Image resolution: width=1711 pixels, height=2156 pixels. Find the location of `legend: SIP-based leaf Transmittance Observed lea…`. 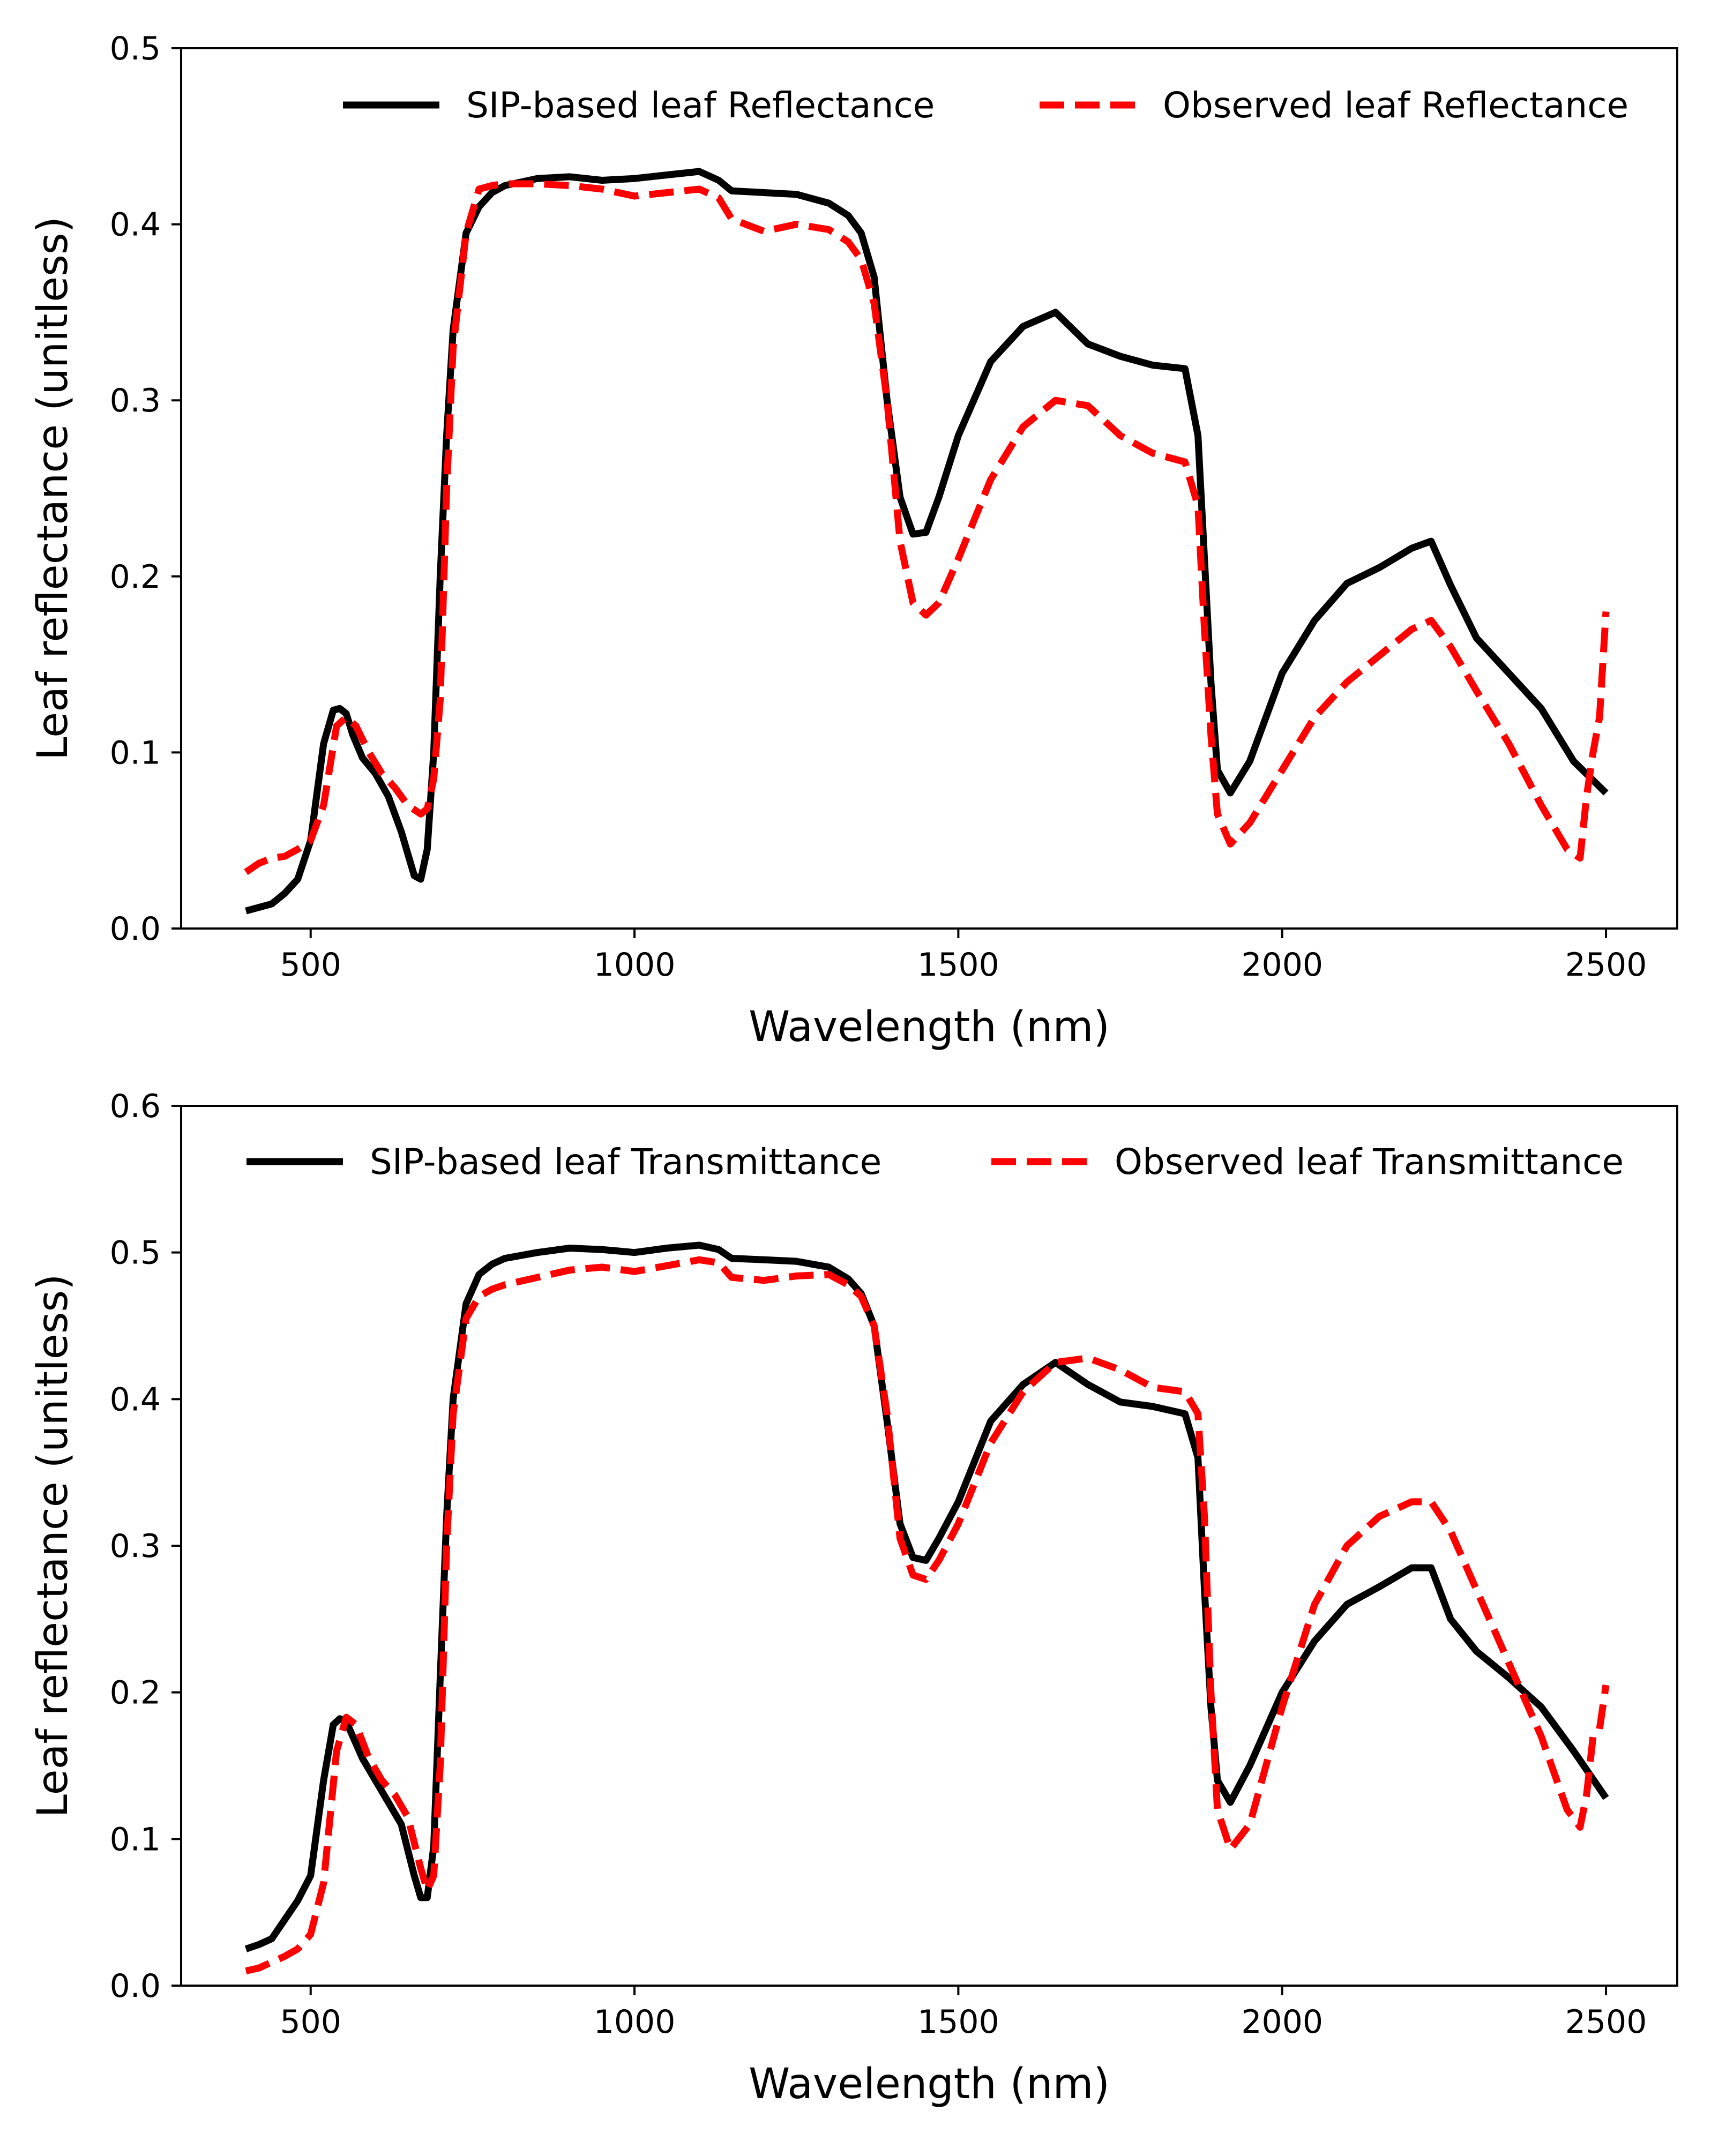

legend: SIP-based leaf Transmittance Observed lea… is located at coordinates (935, 1161).